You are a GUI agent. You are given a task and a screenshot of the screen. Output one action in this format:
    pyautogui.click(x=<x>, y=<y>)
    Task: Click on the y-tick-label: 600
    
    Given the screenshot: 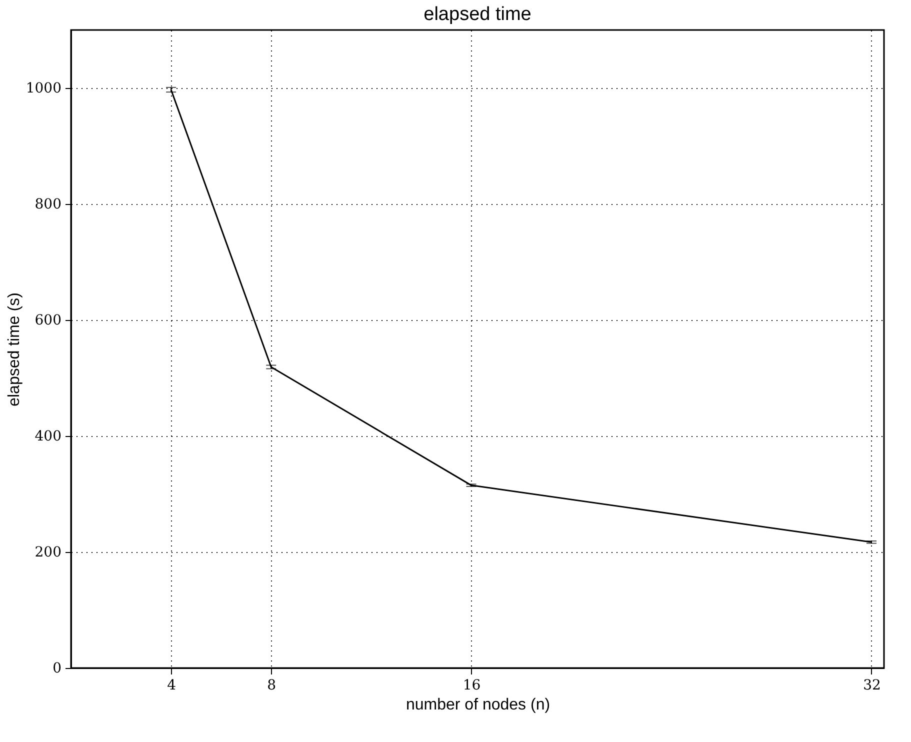 What is the action you would take?
    pyautogui.click(x=48, y=320)
    